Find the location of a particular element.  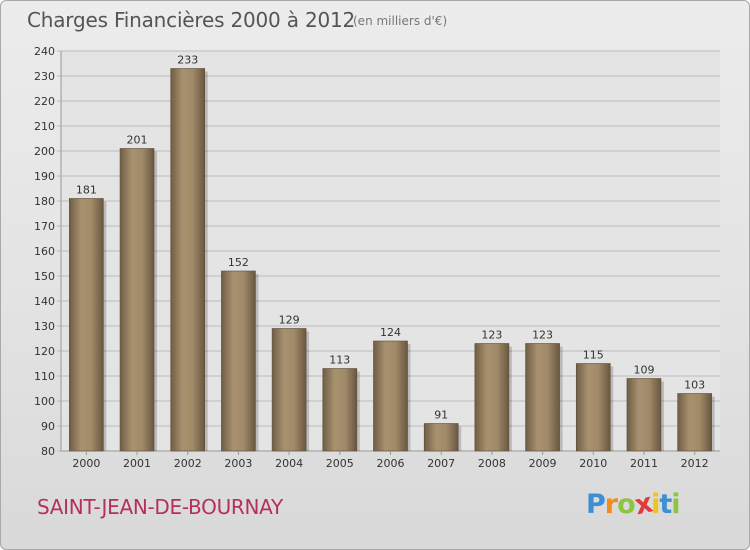

bar-value-label: 113 is located at coordinates (339, 360).